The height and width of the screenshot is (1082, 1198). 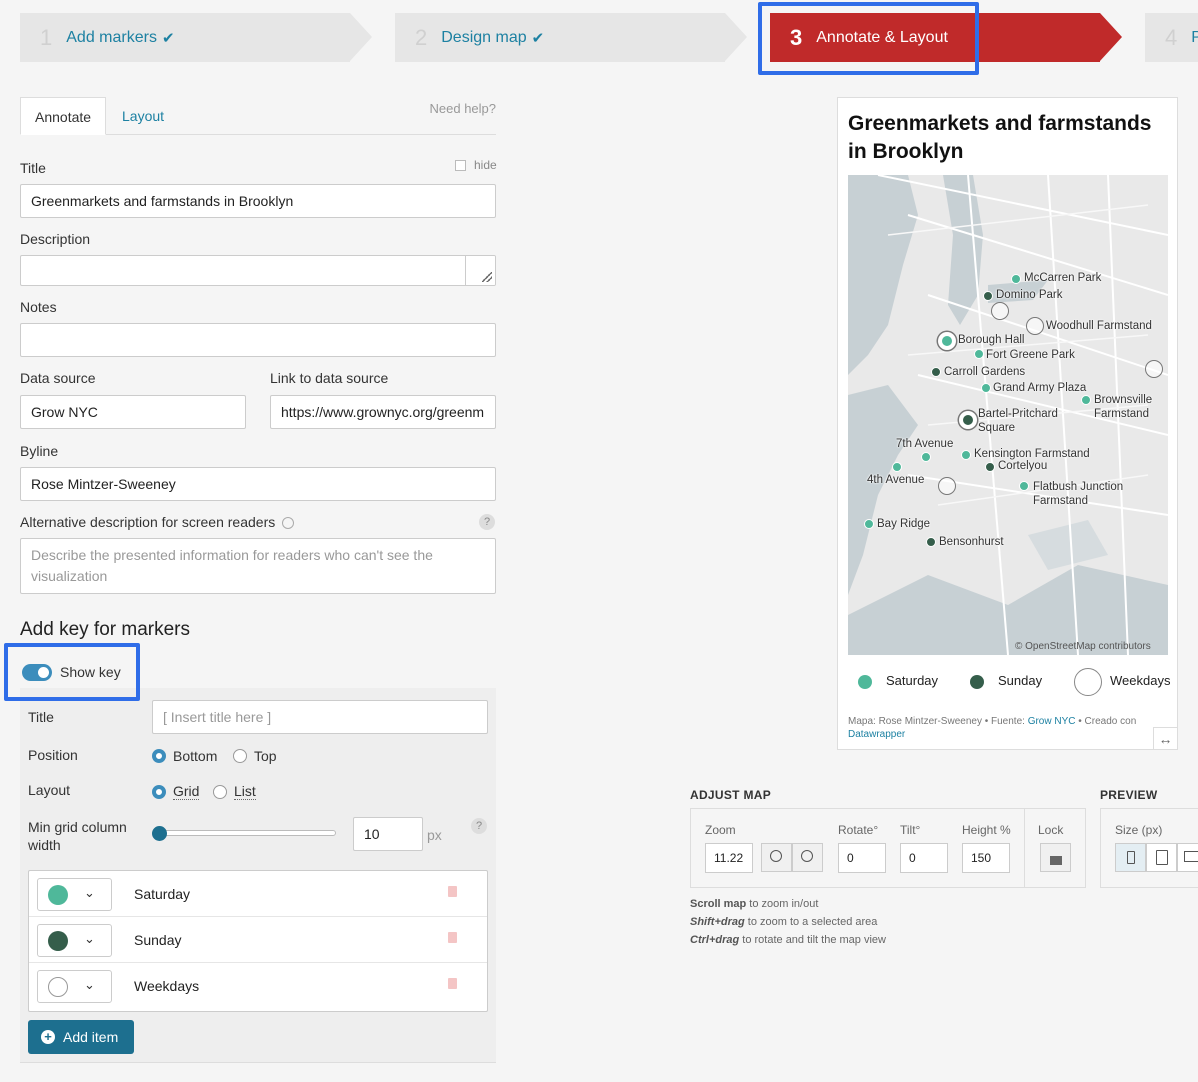 What do you see at coordinates (986, 858) in the screenshot?
I see `height-input: 150` at bounding box center [986, 858].